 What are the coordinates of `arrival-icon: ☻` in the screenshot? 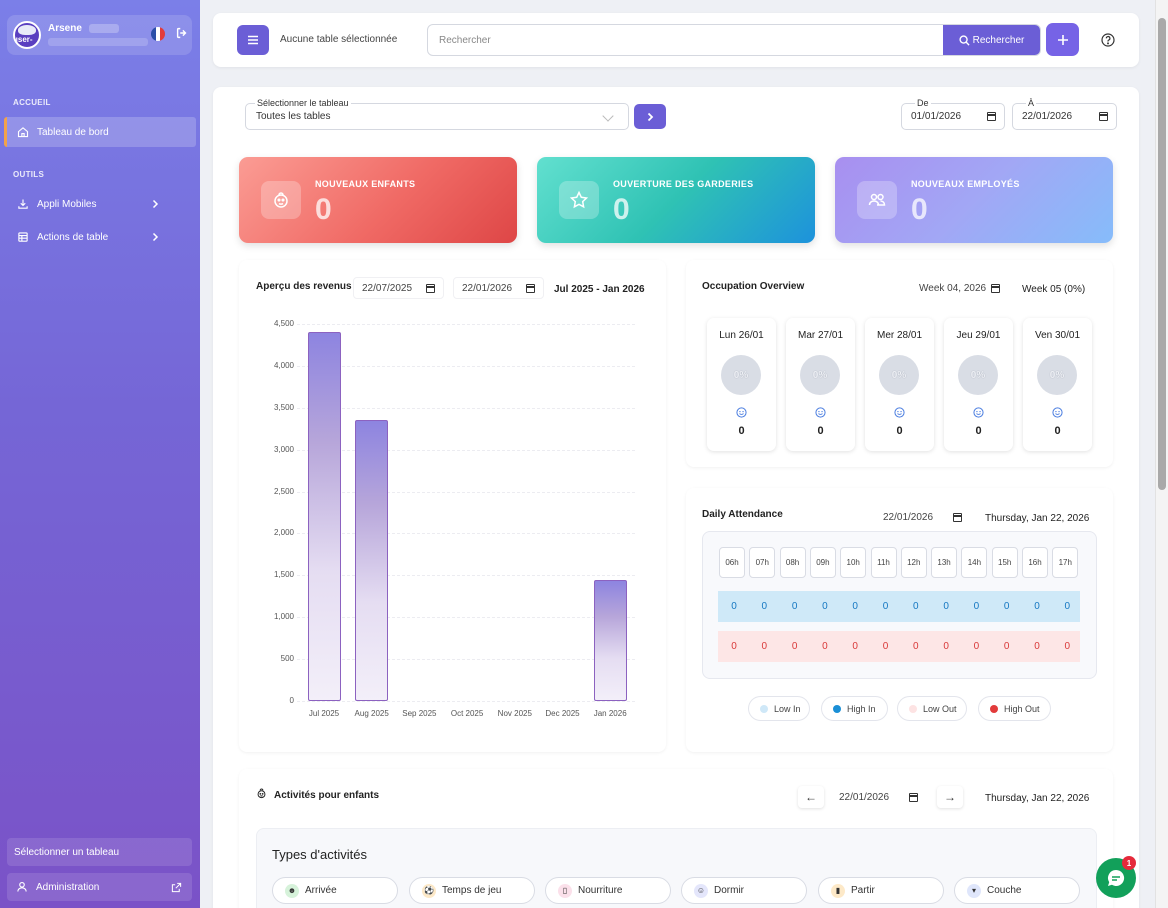 It's located at (292, 890).